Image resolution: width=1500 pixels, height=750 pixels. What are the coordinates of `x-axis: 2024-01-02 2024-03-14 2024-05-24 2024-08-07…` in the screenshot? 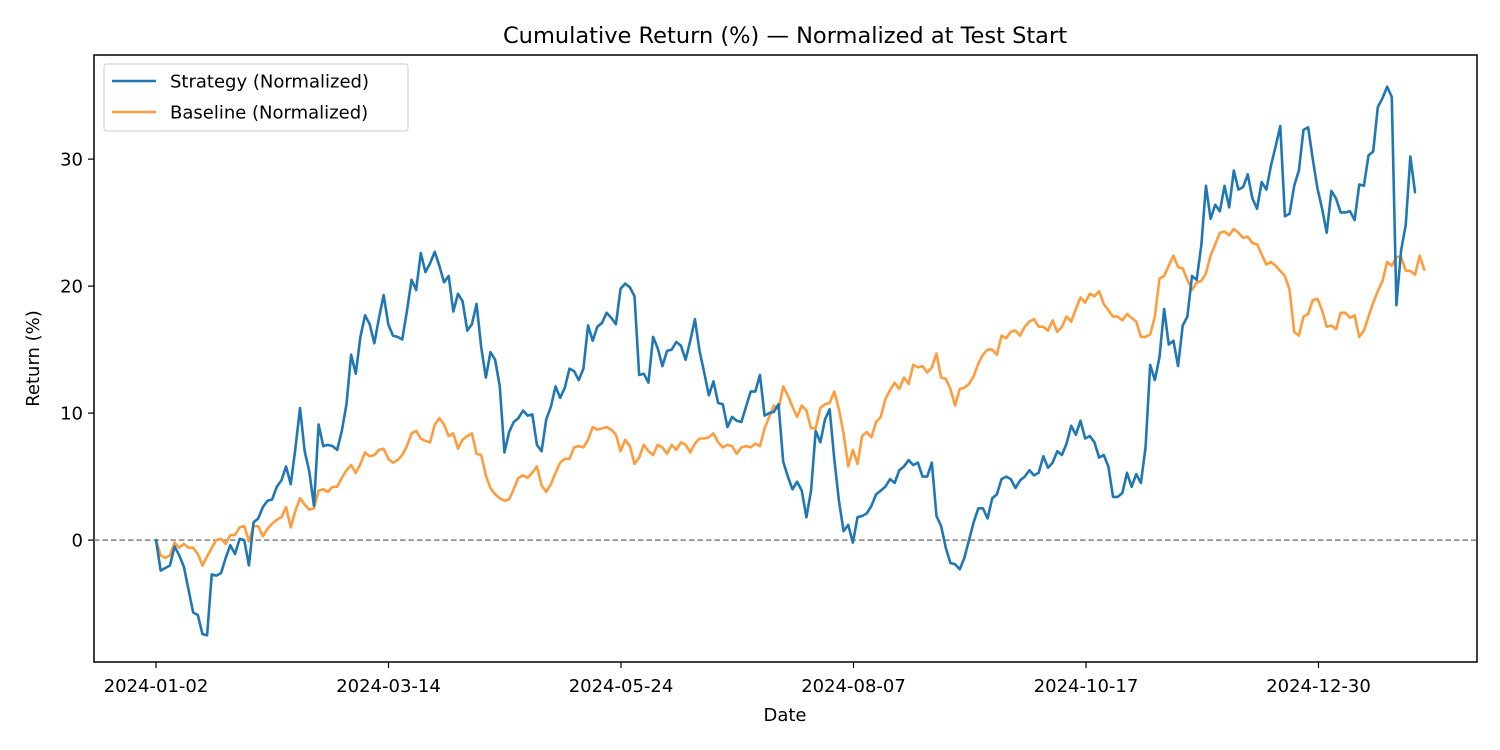 It's located at (737, 679).